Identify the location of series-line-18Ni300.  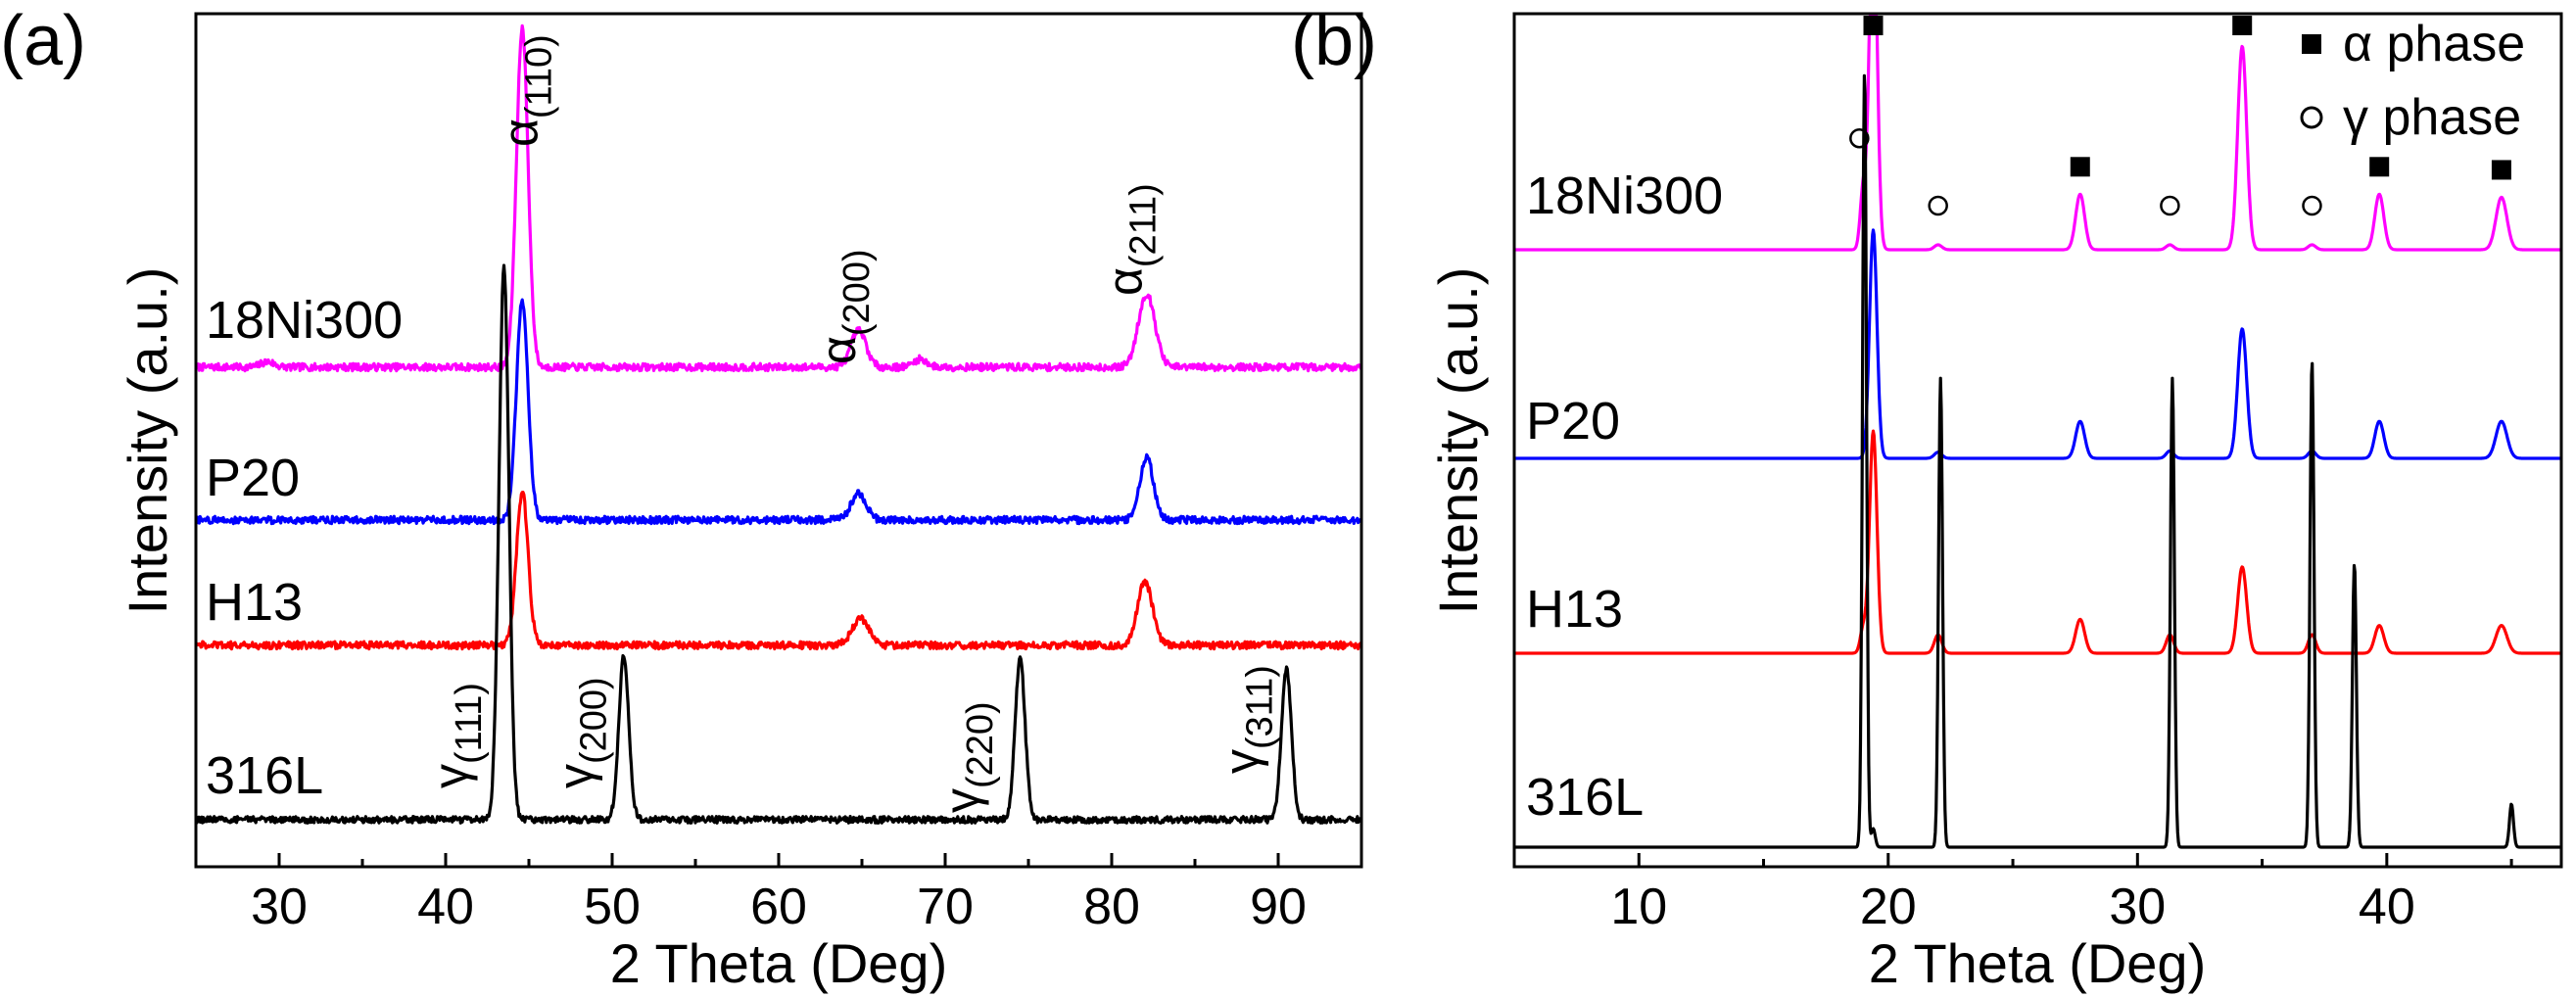
(2038, 133).